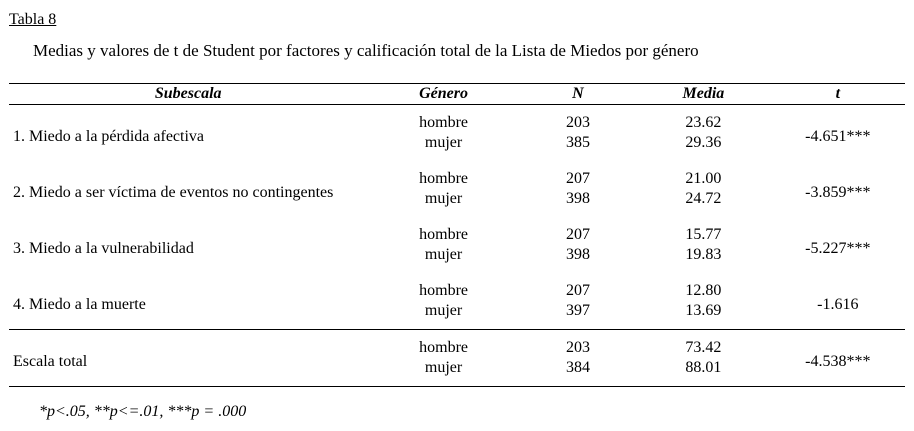 The width and height of the screenshot is (914, 431). I want to click on table-row: mujer 385 29.36, so click(457, 147).